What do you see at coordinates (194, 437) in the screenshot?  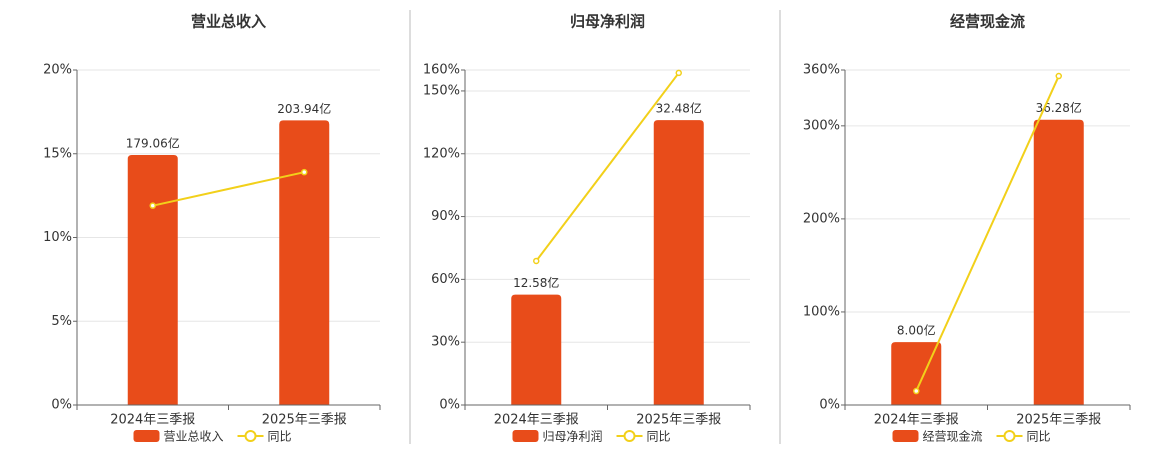 I see `legend-label: 营业总收入` at bounding box center [194, 437].